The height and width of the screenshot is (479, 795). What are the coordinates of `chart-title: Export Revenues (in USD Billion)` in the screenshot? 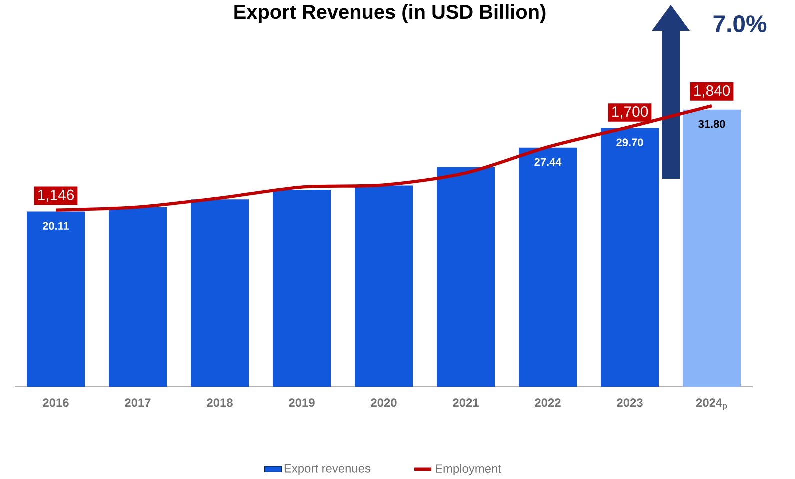 It's located at (390, 14).